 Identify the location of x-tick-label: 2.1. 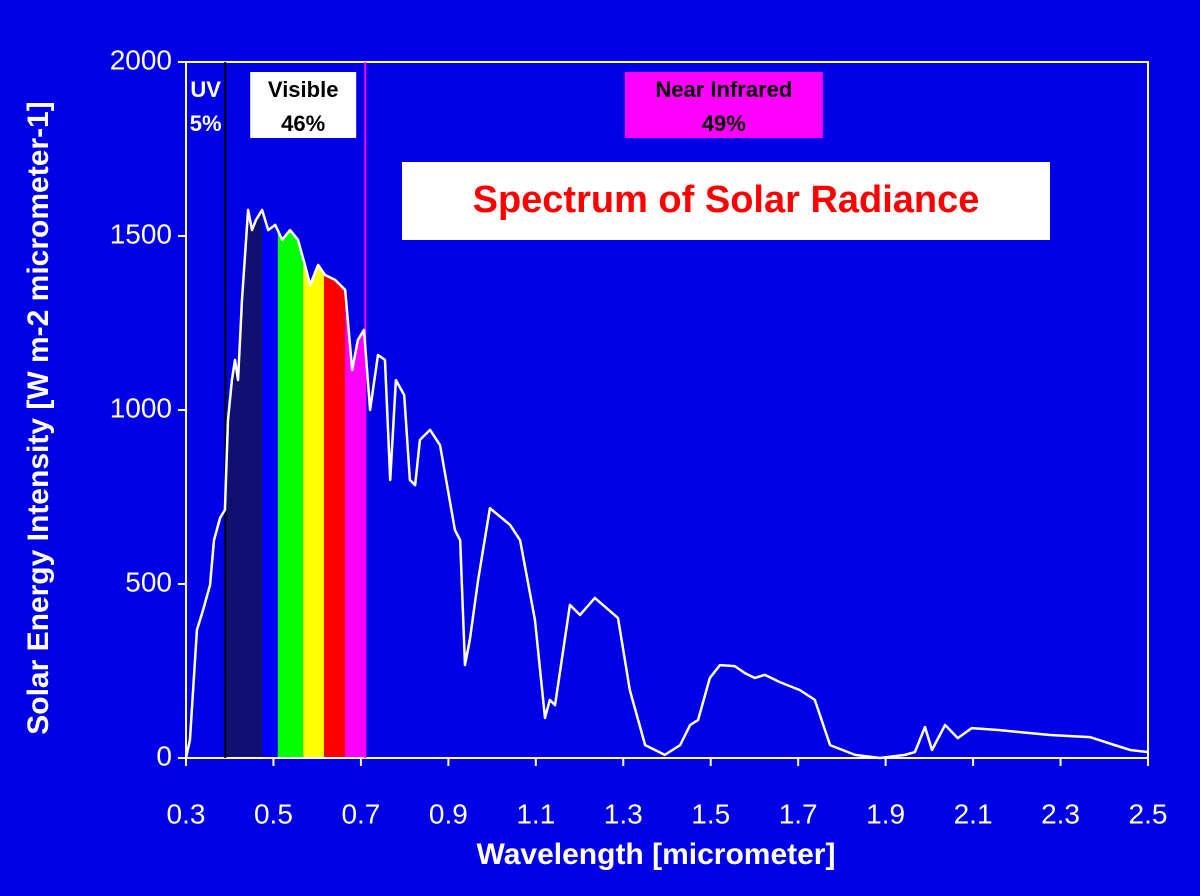
(973, 813).